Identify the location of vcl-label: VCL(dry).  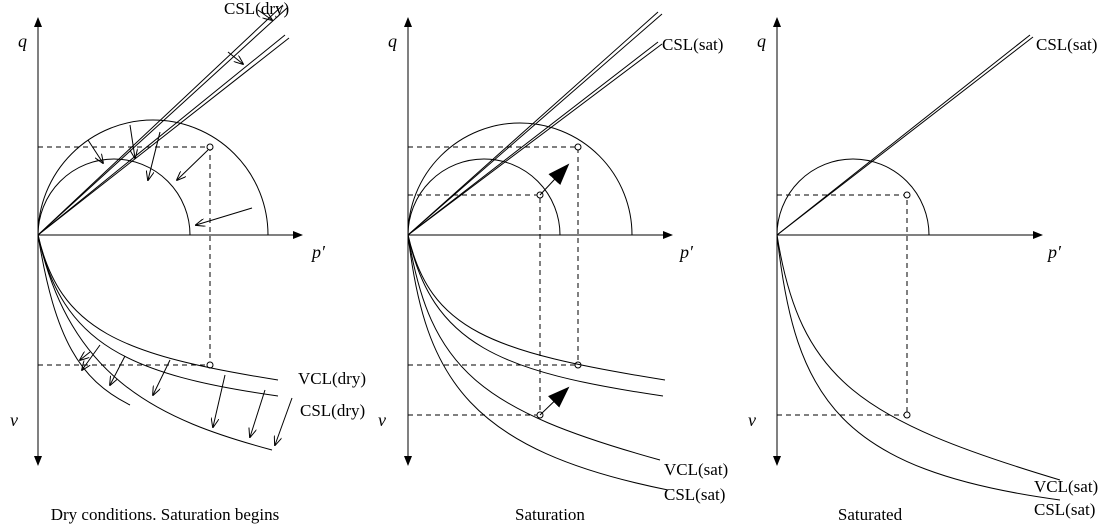
(332, 378).